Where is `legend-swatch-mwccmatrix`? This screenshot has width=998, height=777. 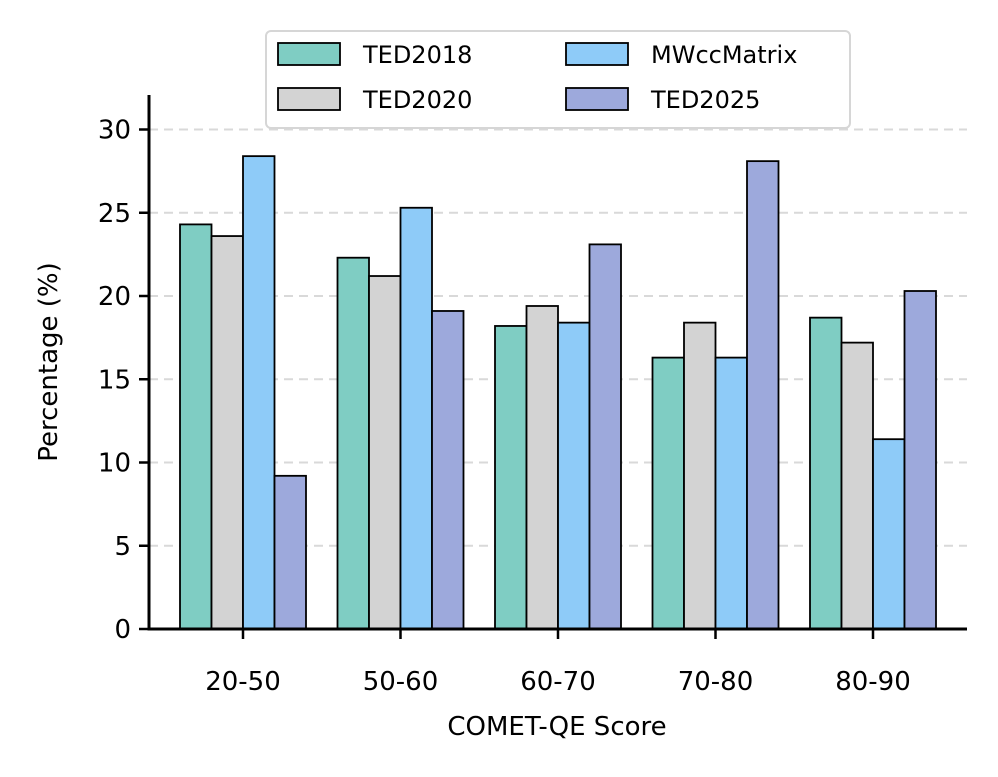
legend-swatch-mwccmatrix is located at coordinates (597, 54).